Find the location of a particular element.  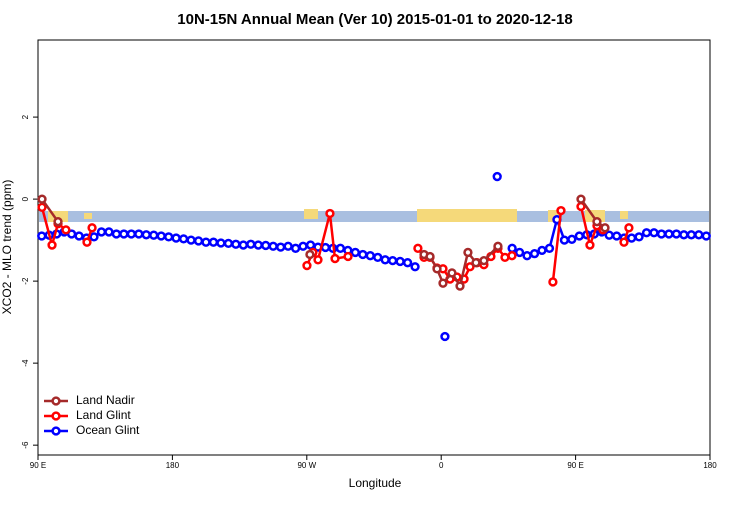

legend-label: Ocean Glint is located at coordinates (108, 430).